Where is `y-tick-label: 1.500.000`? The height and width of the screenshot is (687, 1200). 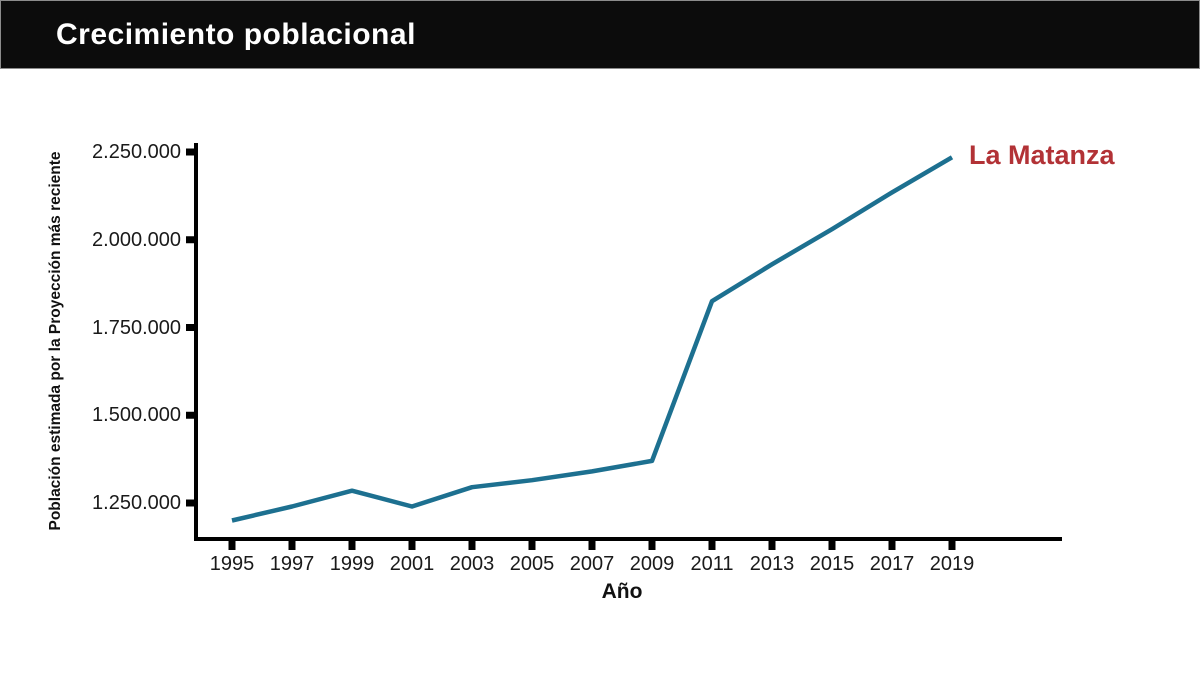
y-tick-label: 1.500.000 is located at coordinates (136, 415).